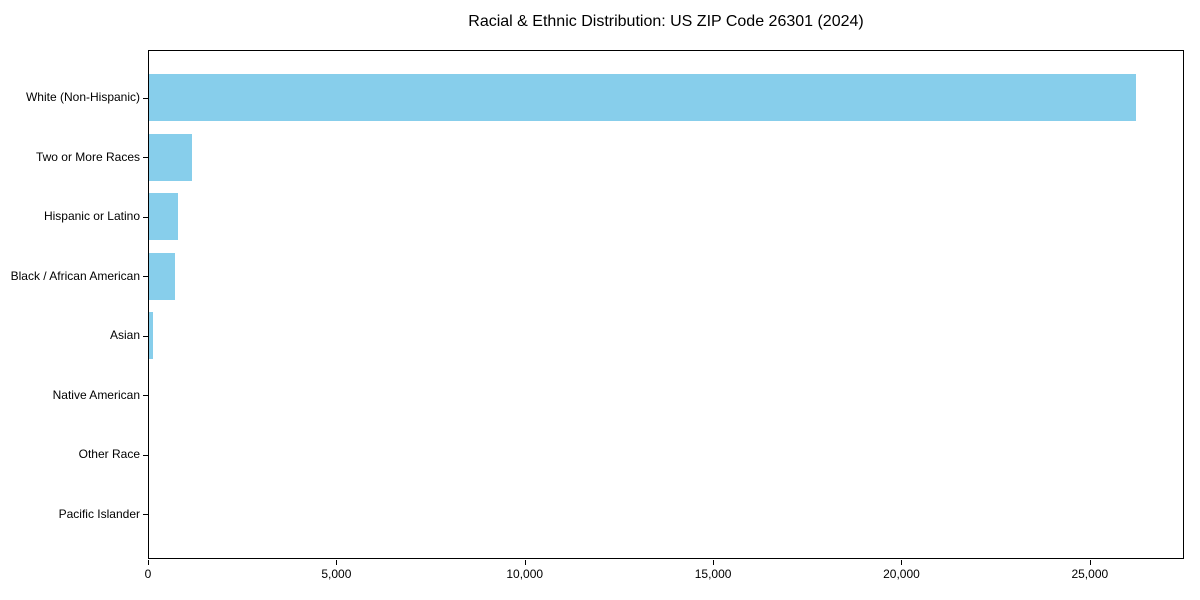 The width and height of the screenshot is (1200, 600). What do you see at coordinates (162, 276) in the screenshot?
I see `bar-black-african-american` at bounding box center [162, 276].